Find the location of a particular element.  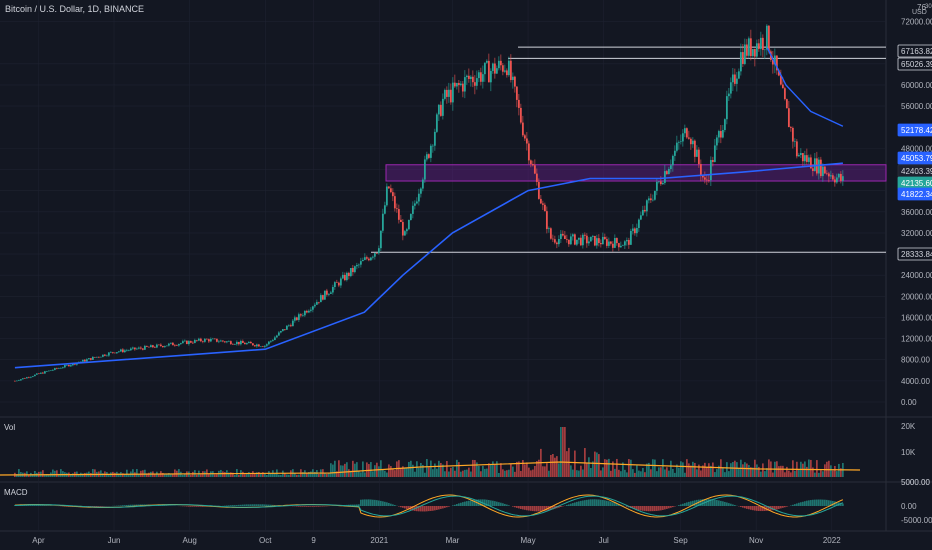

price-tag: 52178.42 is located at coordinates (914, 130).